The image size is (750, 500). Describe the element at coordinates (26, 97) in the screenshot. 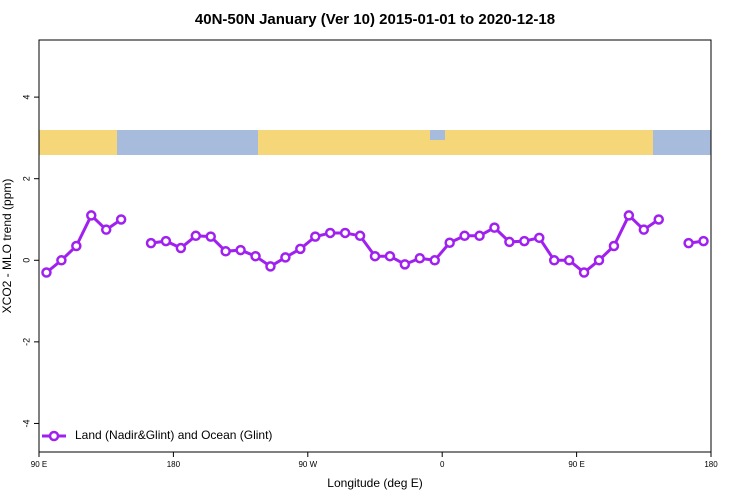

I see `y-tick-label: 4` at that location.